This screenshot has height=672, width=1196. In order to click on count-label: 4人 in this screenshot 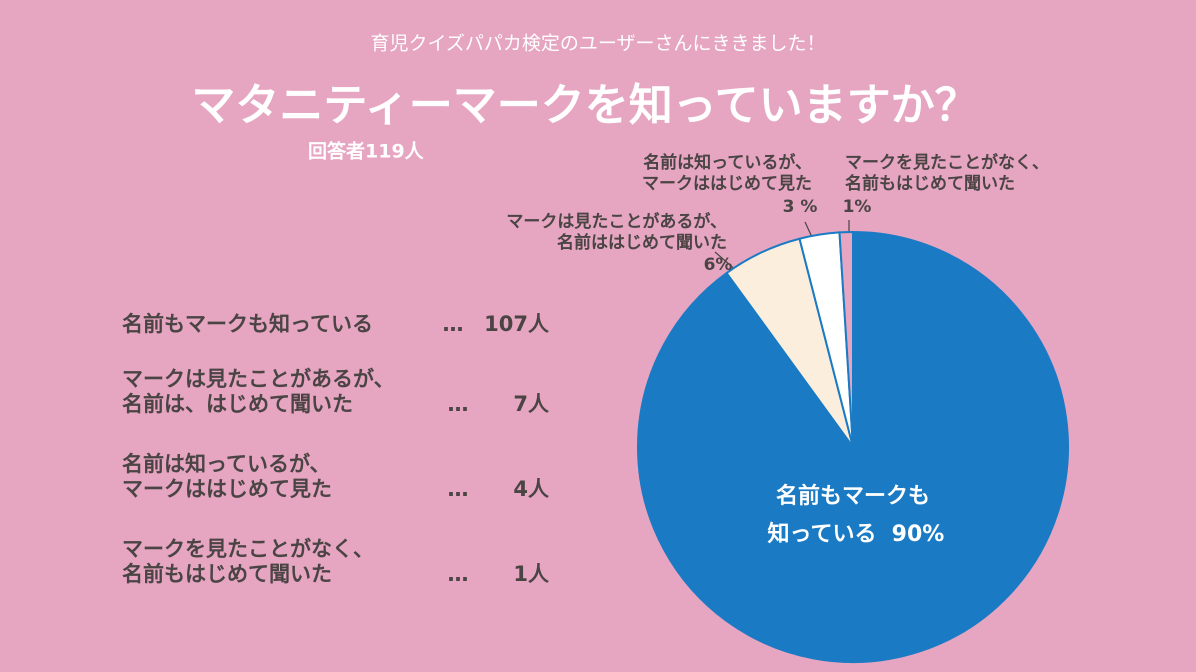, I will do `click(531, 489)`.